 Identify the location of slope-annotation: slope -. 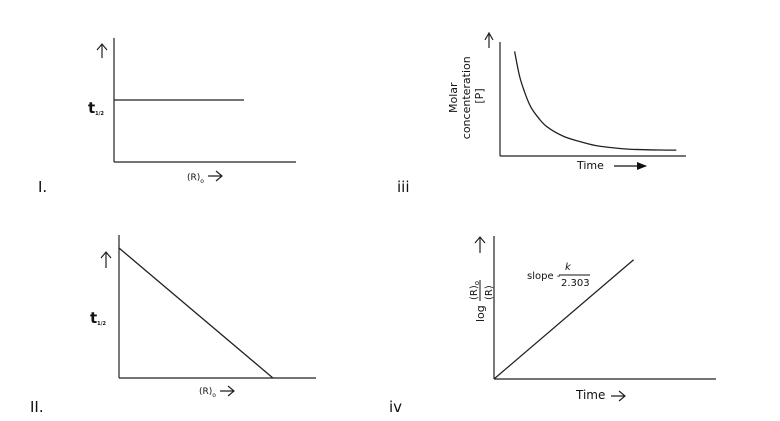
(544, 276).